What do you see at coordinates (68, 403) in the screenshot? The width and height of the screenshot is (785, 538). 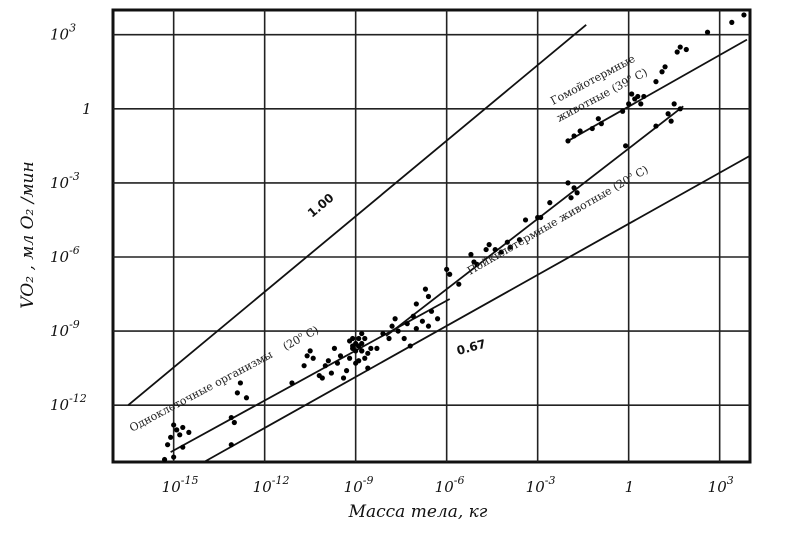 I see `y-tick-label-5: 10⁻¹²` at bounding box center [68, 403].